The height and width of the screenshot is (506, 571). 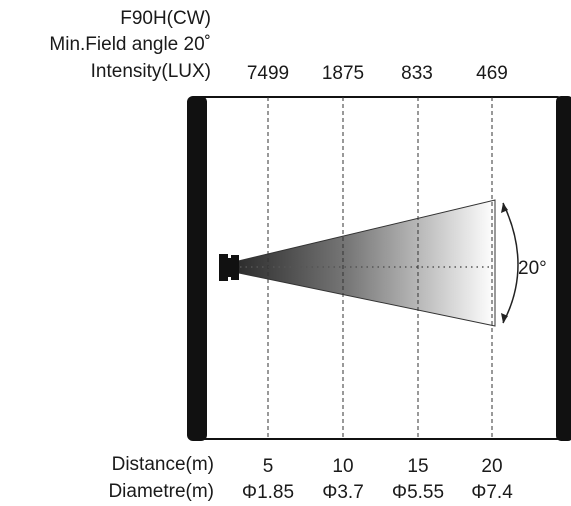 I want to click on beam-angle-label: 20°, so click(x=532, y=268).